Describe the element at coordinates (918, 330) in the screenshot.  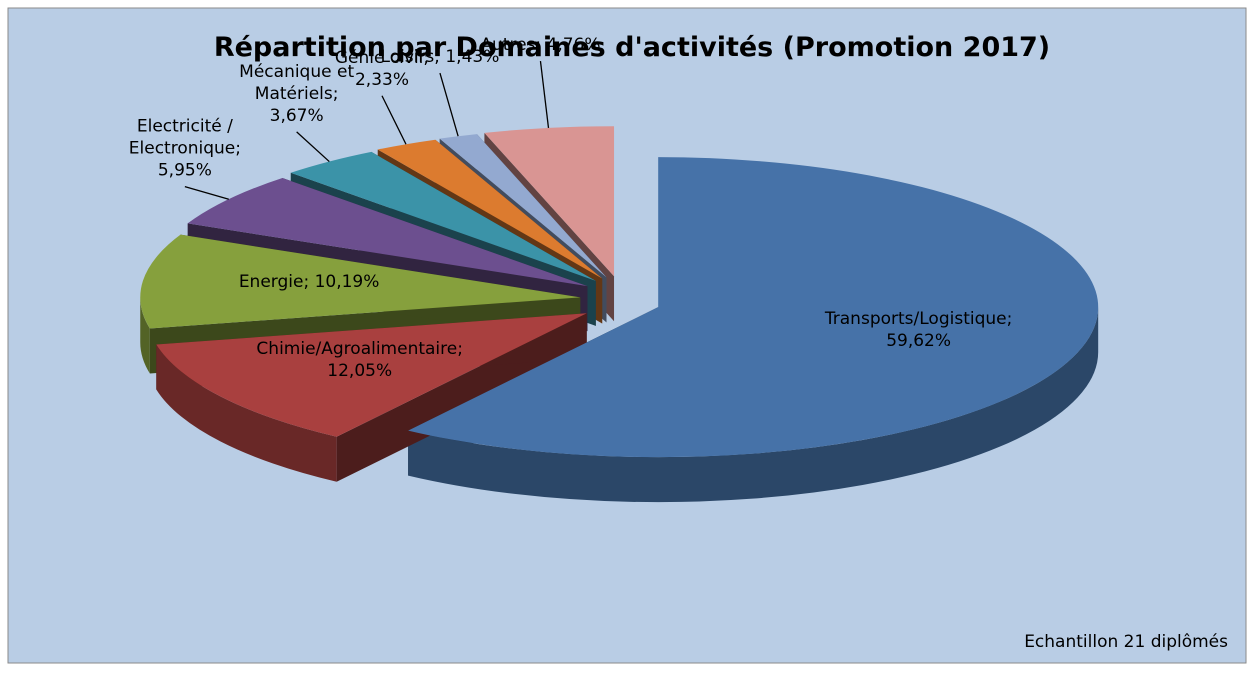
I see `data-label: Transports/Logistique; 59,62%` at that location.